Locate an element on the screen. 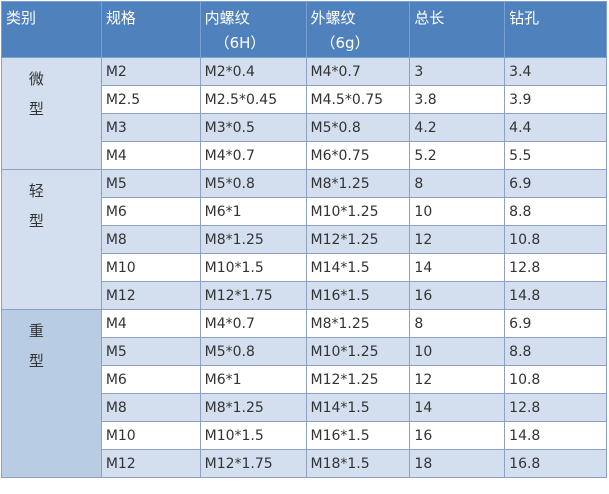 Image resolution: width=609 pixels, height=494 pixels. table-cell: M16*1.5 is located at coordinates (358, 295).